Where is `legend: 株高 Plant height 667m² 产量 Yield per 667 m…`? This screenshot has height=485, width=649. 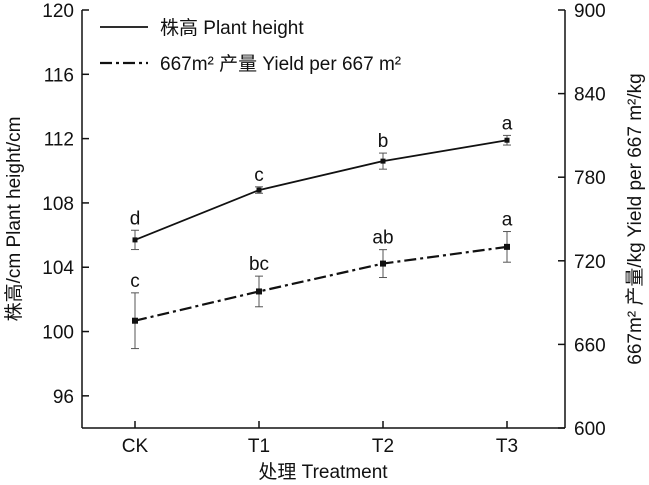
legend: 株高 Plant height 667m² 产量 Yield per 667 m… is located at coordinates (250, 46).